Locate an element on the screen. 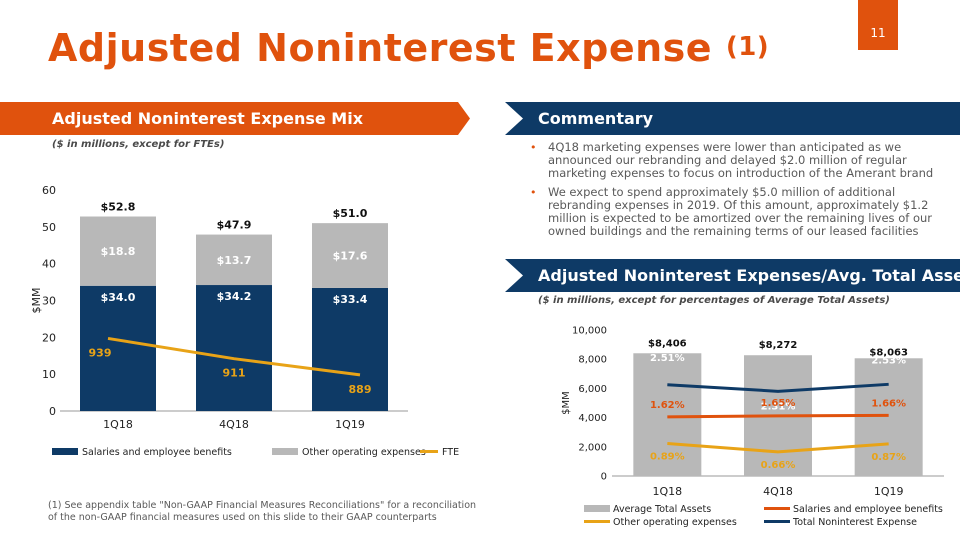 The width and height of the screenshot is (960, 540). mix-salaries-value: $34.0 is located at coordinates (118, 297).